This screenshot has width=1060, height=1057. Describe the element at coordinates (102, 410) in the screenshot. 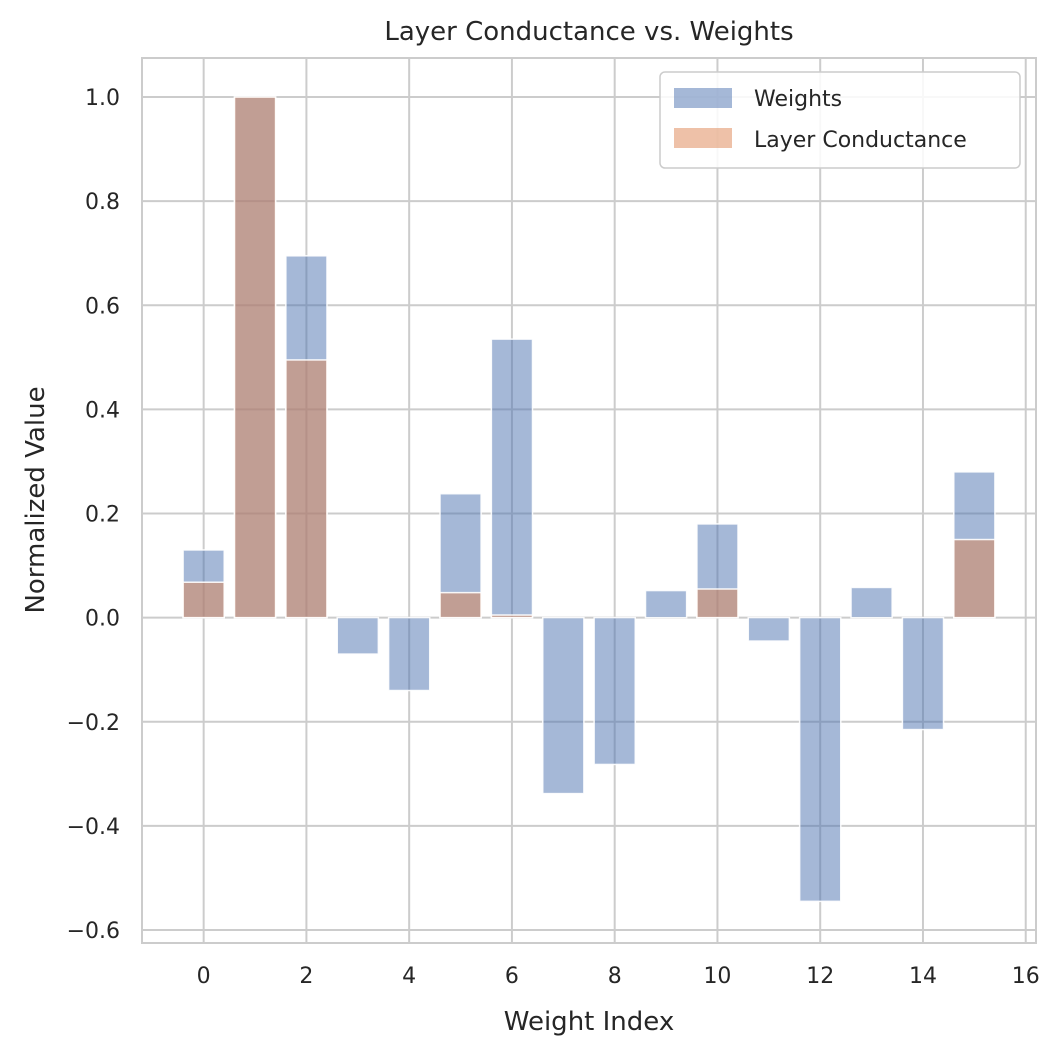

I see `y-tick-label: 0.4` at that location.